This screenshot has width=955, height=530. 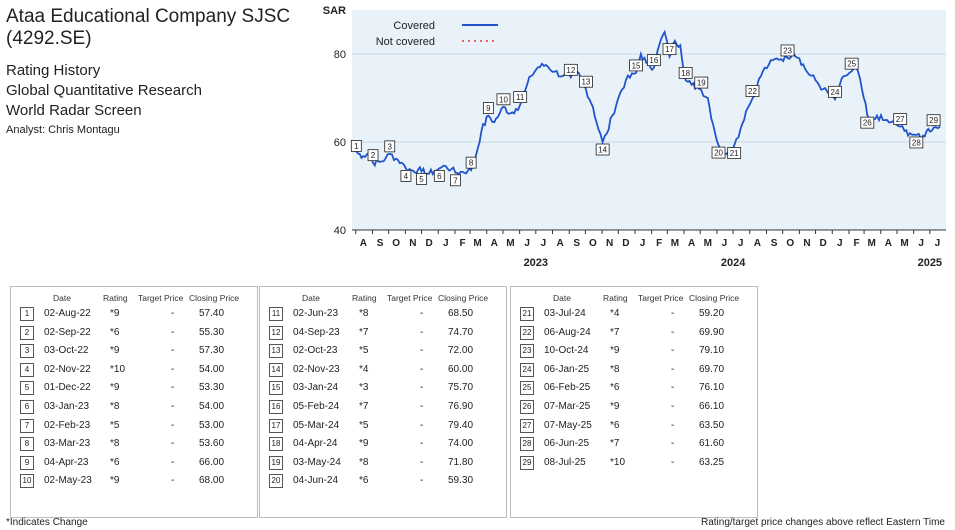 I want to click on cell-date: 03-Jan-23, so click(x=67, y=406).